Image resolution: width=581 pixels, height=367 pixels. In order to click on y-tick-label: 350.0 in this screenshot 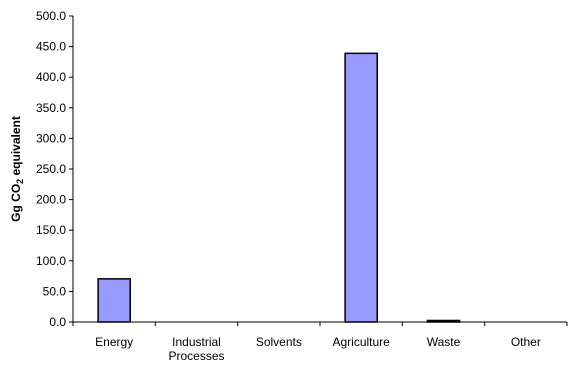, I will do `click(51, 108)`.